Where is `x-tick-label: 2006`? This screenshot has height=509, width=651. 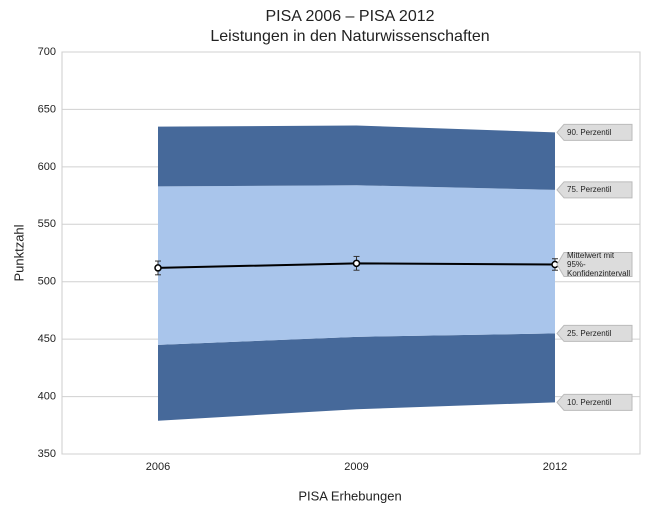 x-tick-label: 2006 is located at coordinates (158, 467).